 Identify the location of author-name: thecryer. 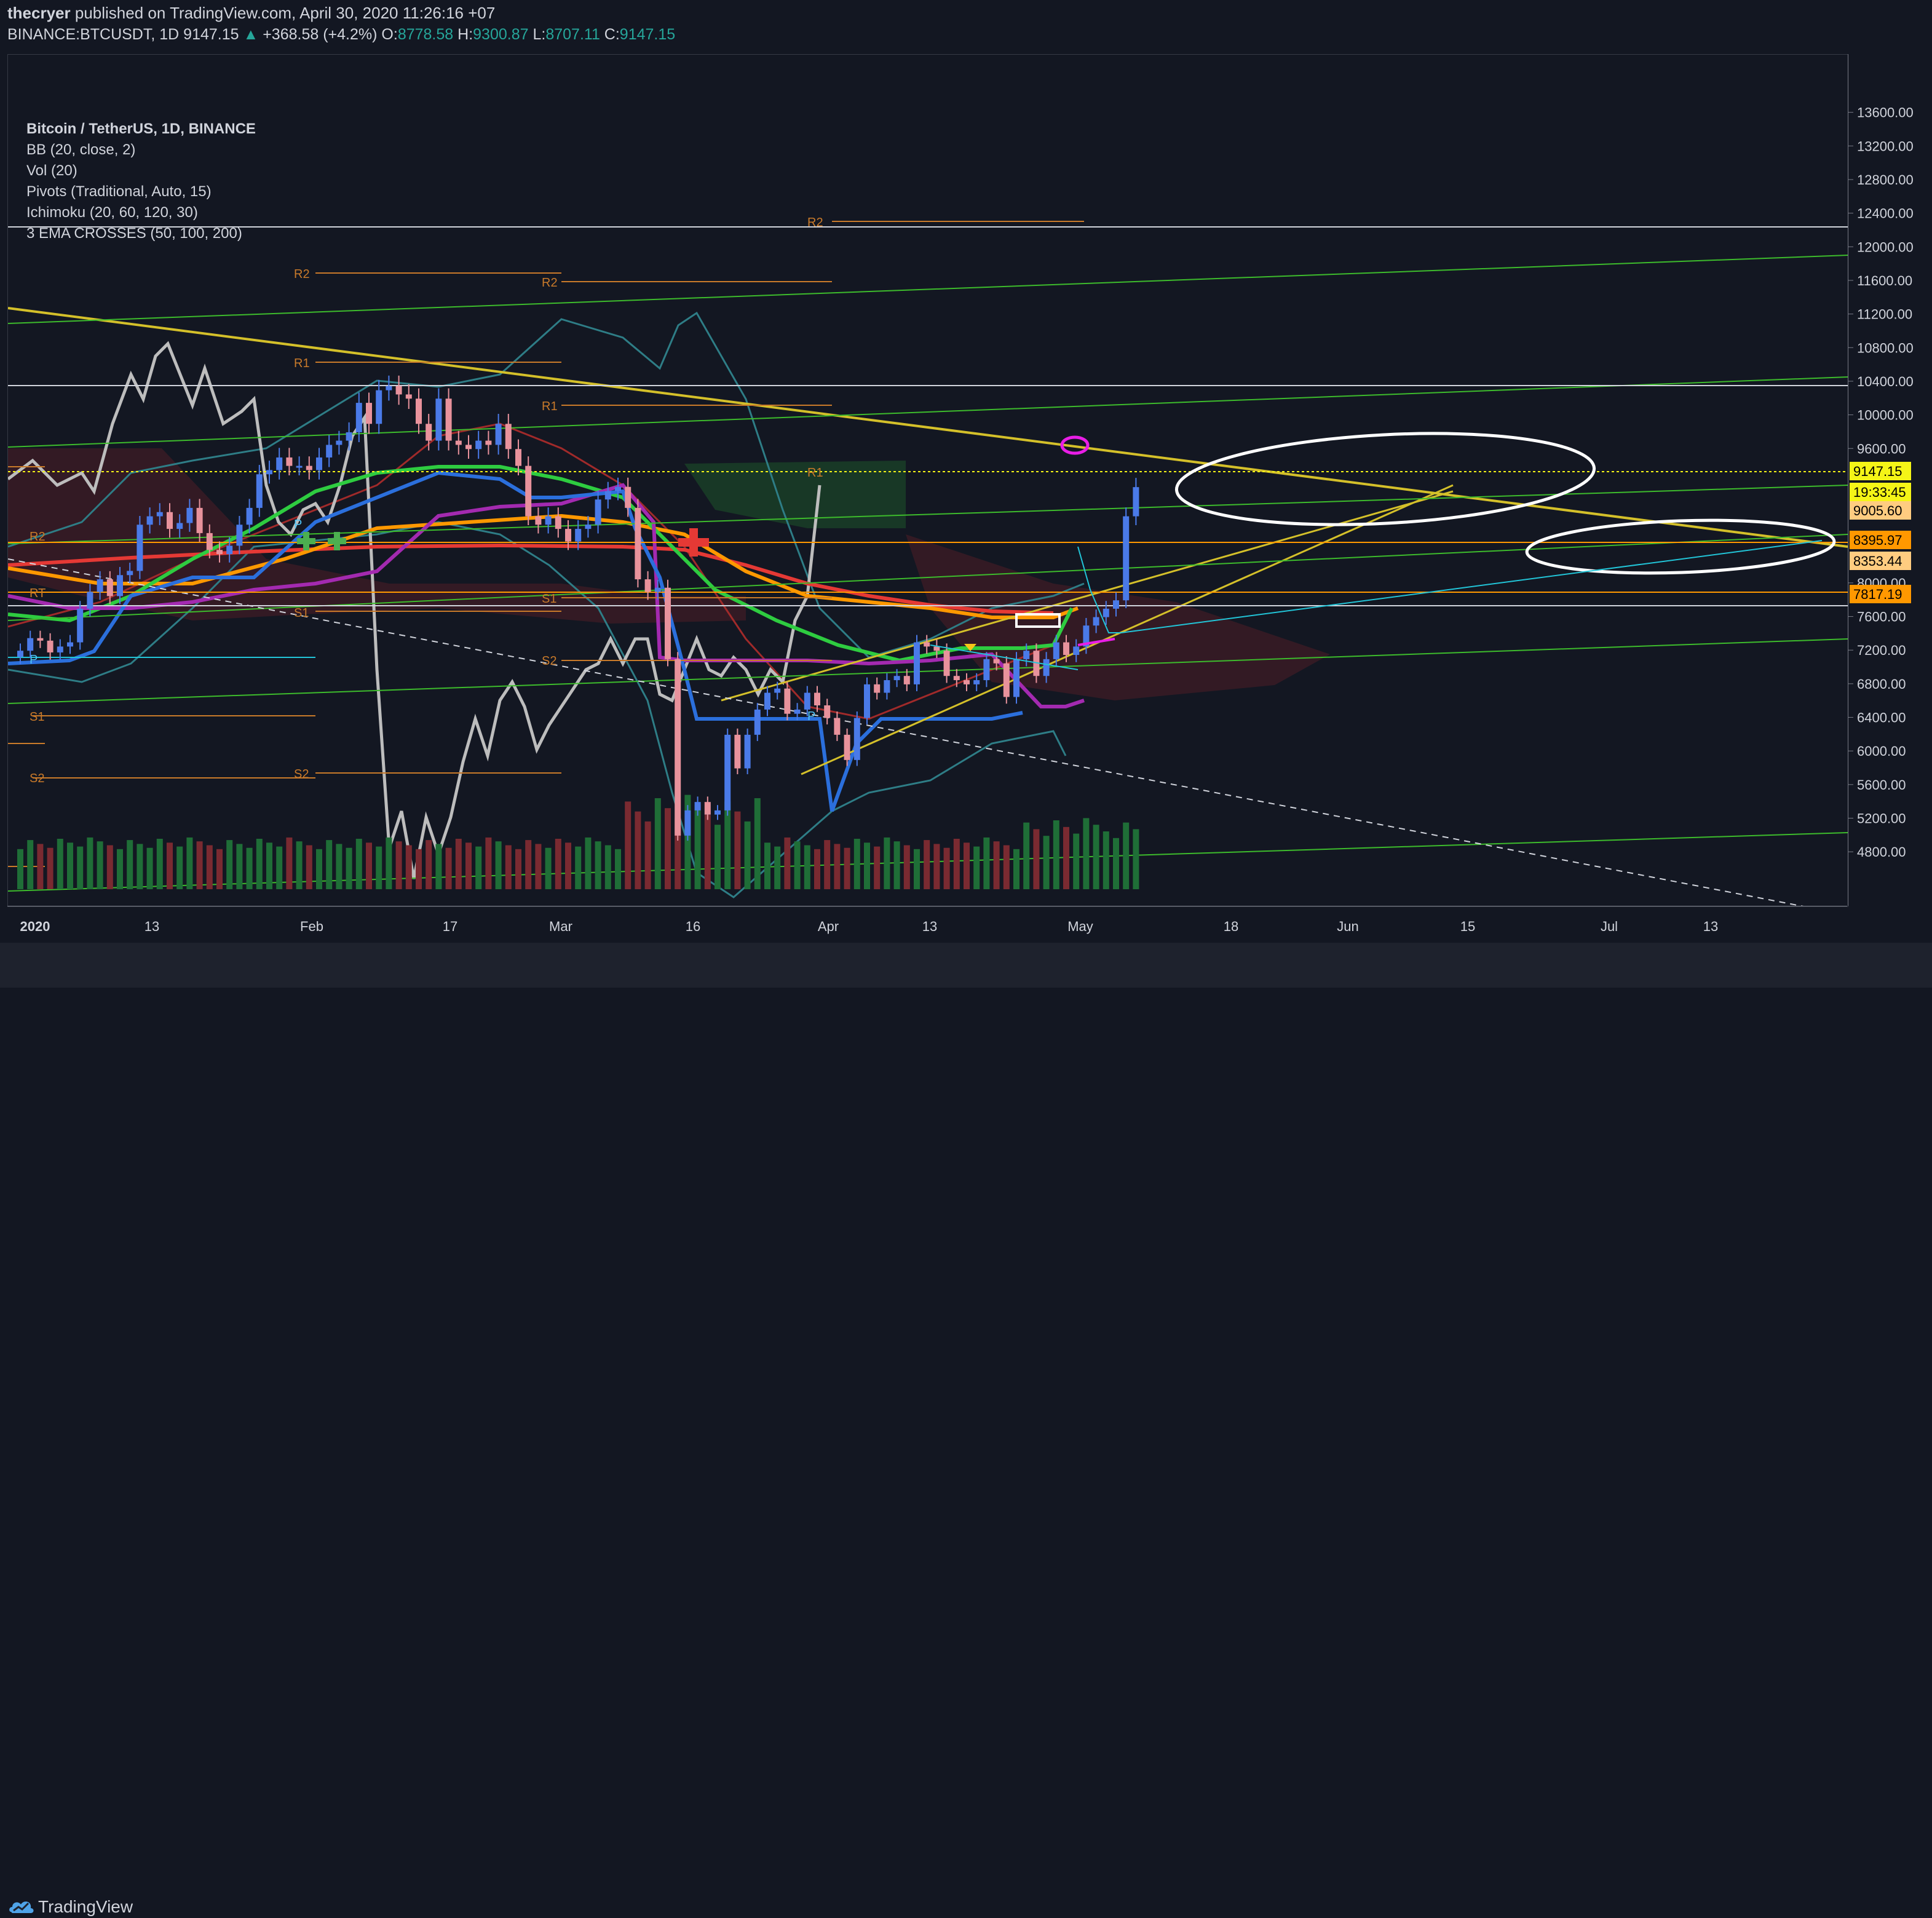
(39, 13).